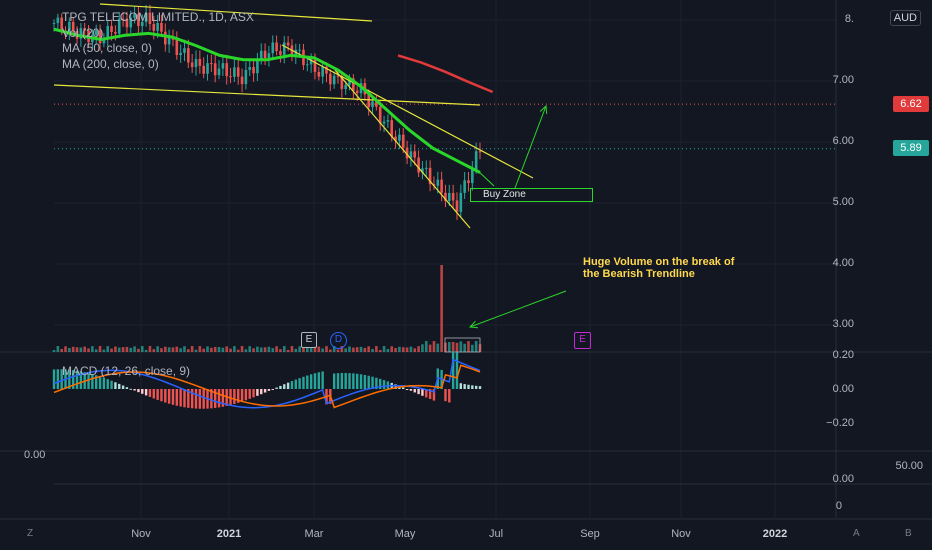 The width and height of the screenshot is (932, 550). I want to click on bar-scale-button: B, so click(908, 533).